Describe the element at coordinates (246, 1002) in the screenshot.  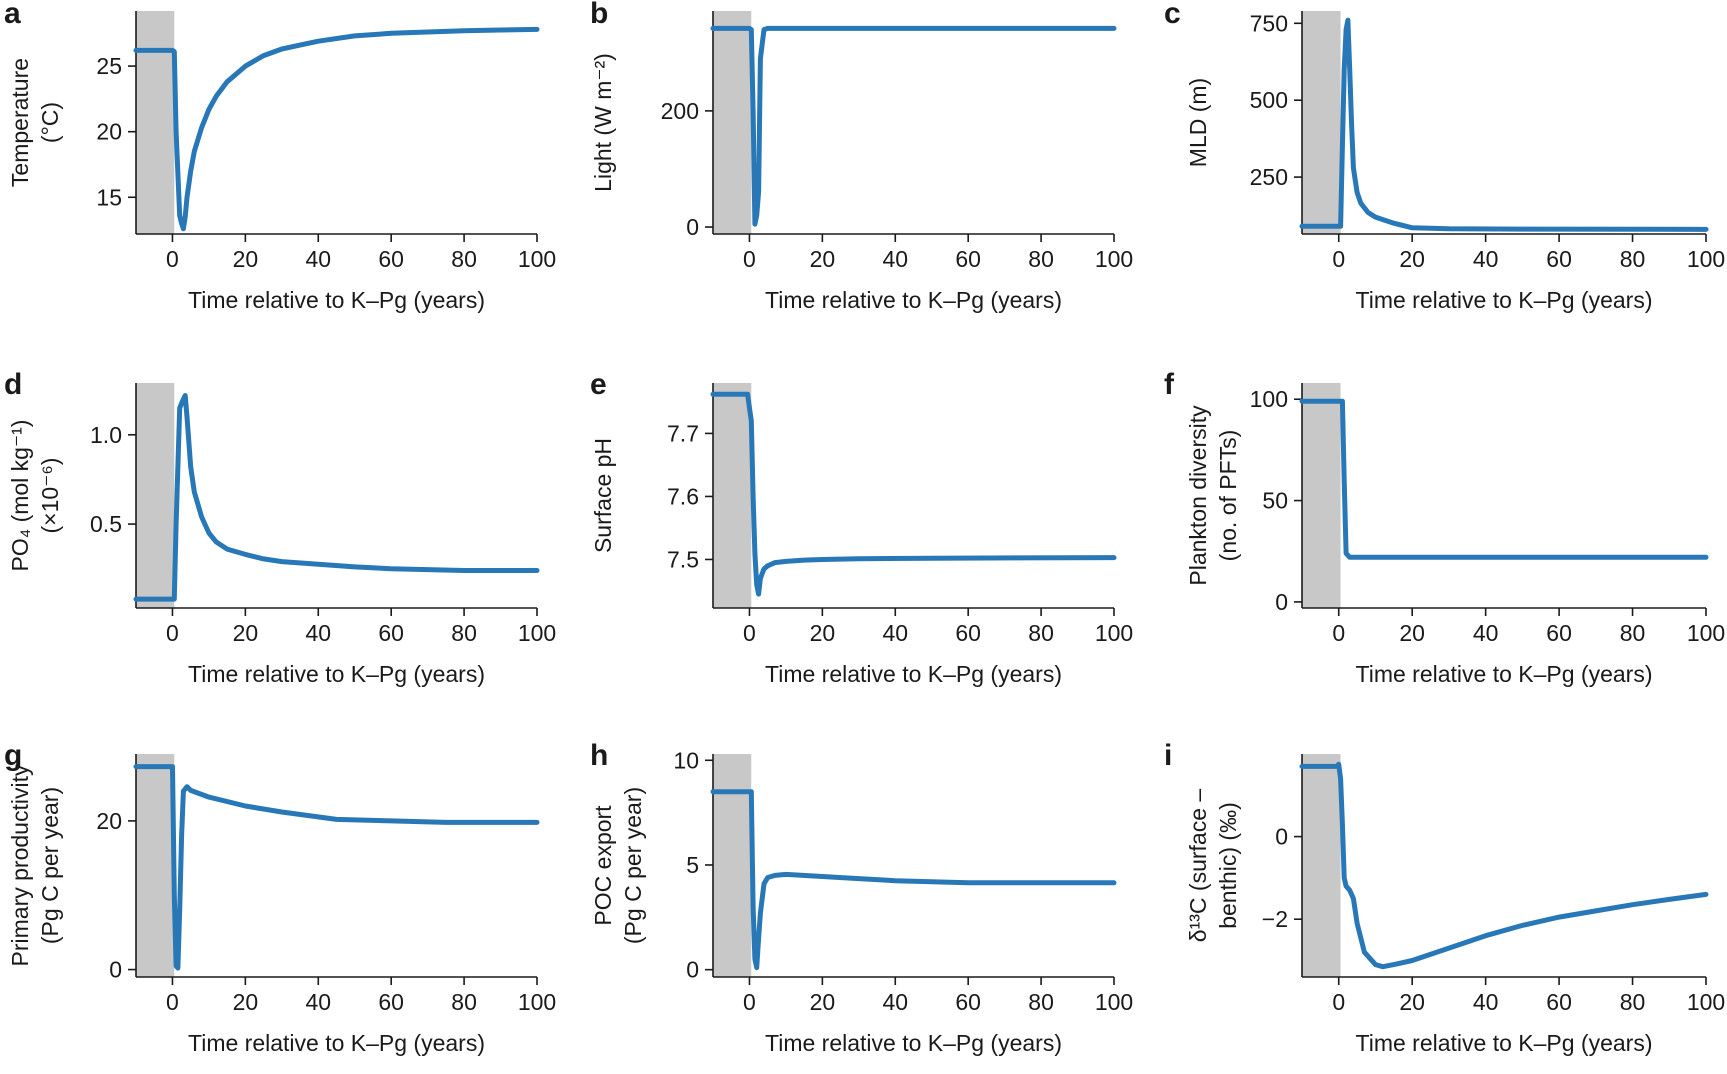
I see `panel-g-x-tick-label: 20` at that location.